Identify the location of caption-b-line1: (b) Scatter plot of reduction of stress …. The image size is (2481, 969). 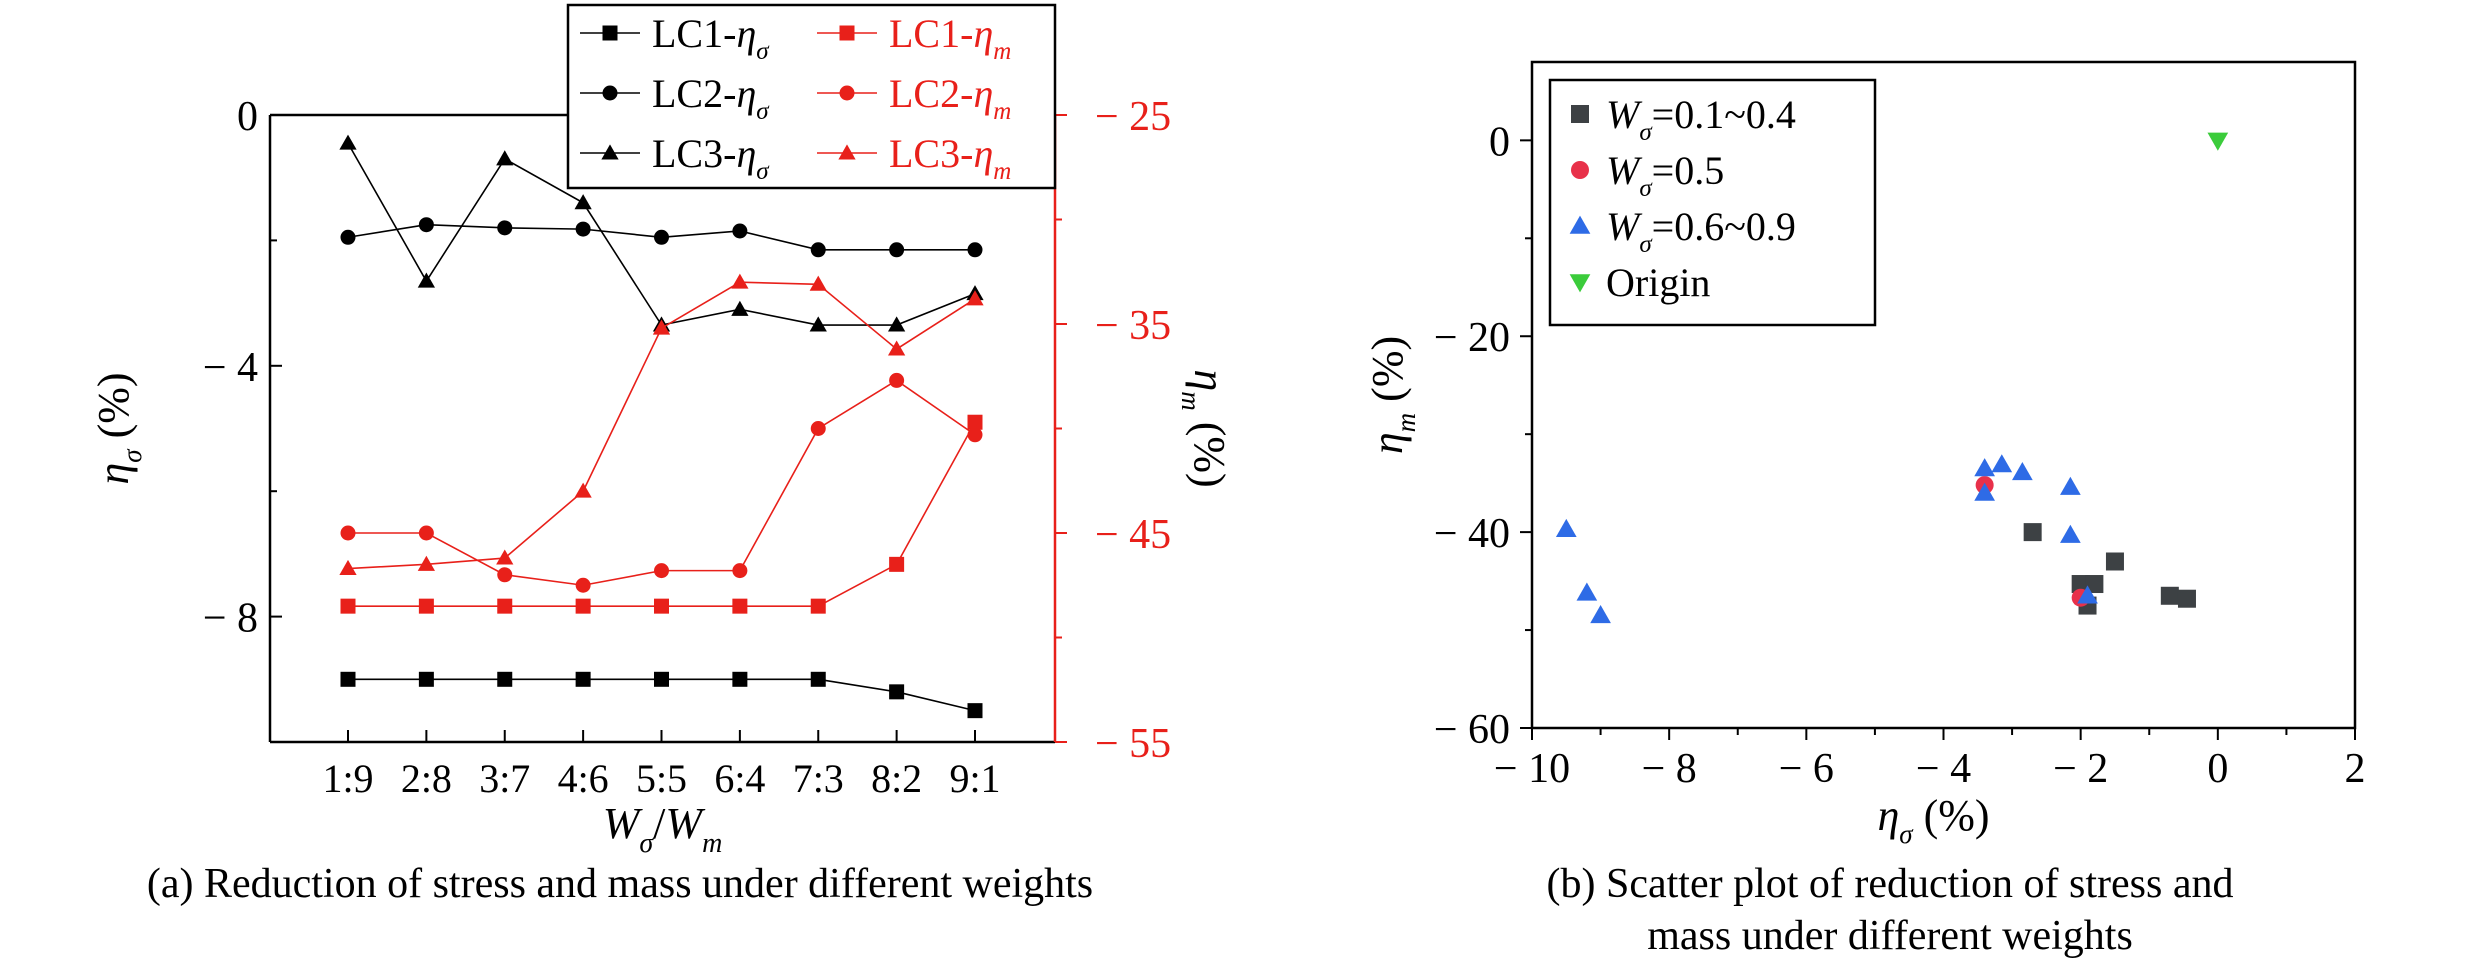
(1890, 884).